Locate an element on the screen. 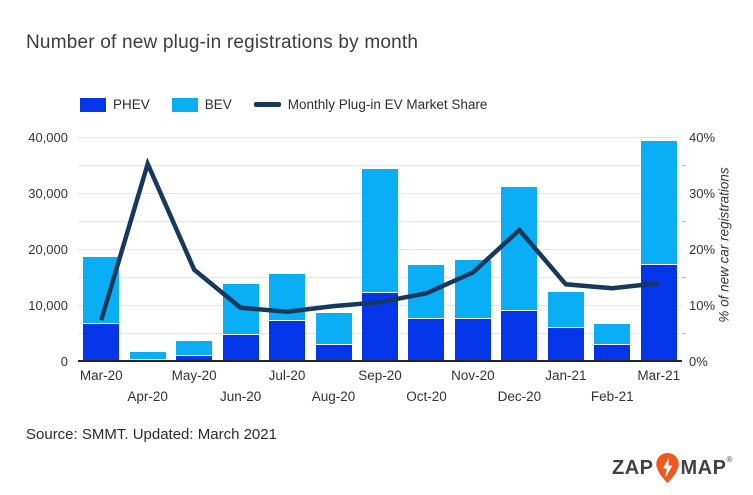 The height and width of the screenshot is (495, 753). market-share-line-swatch-icon is located at coordinates (267, 104).